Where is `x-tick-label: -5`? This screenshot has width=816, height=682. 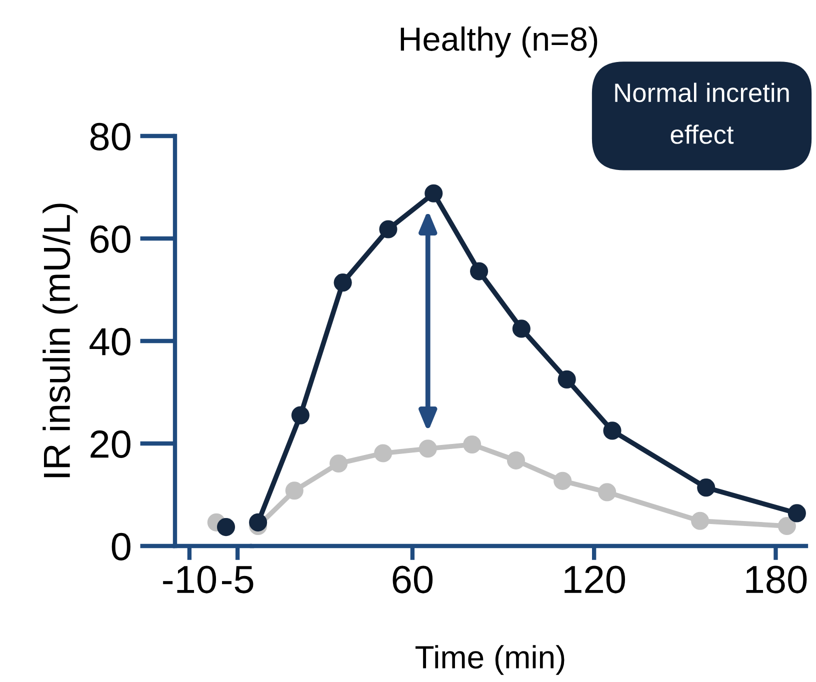 x-tick-label: -5 is located at coordinates (238, 580).